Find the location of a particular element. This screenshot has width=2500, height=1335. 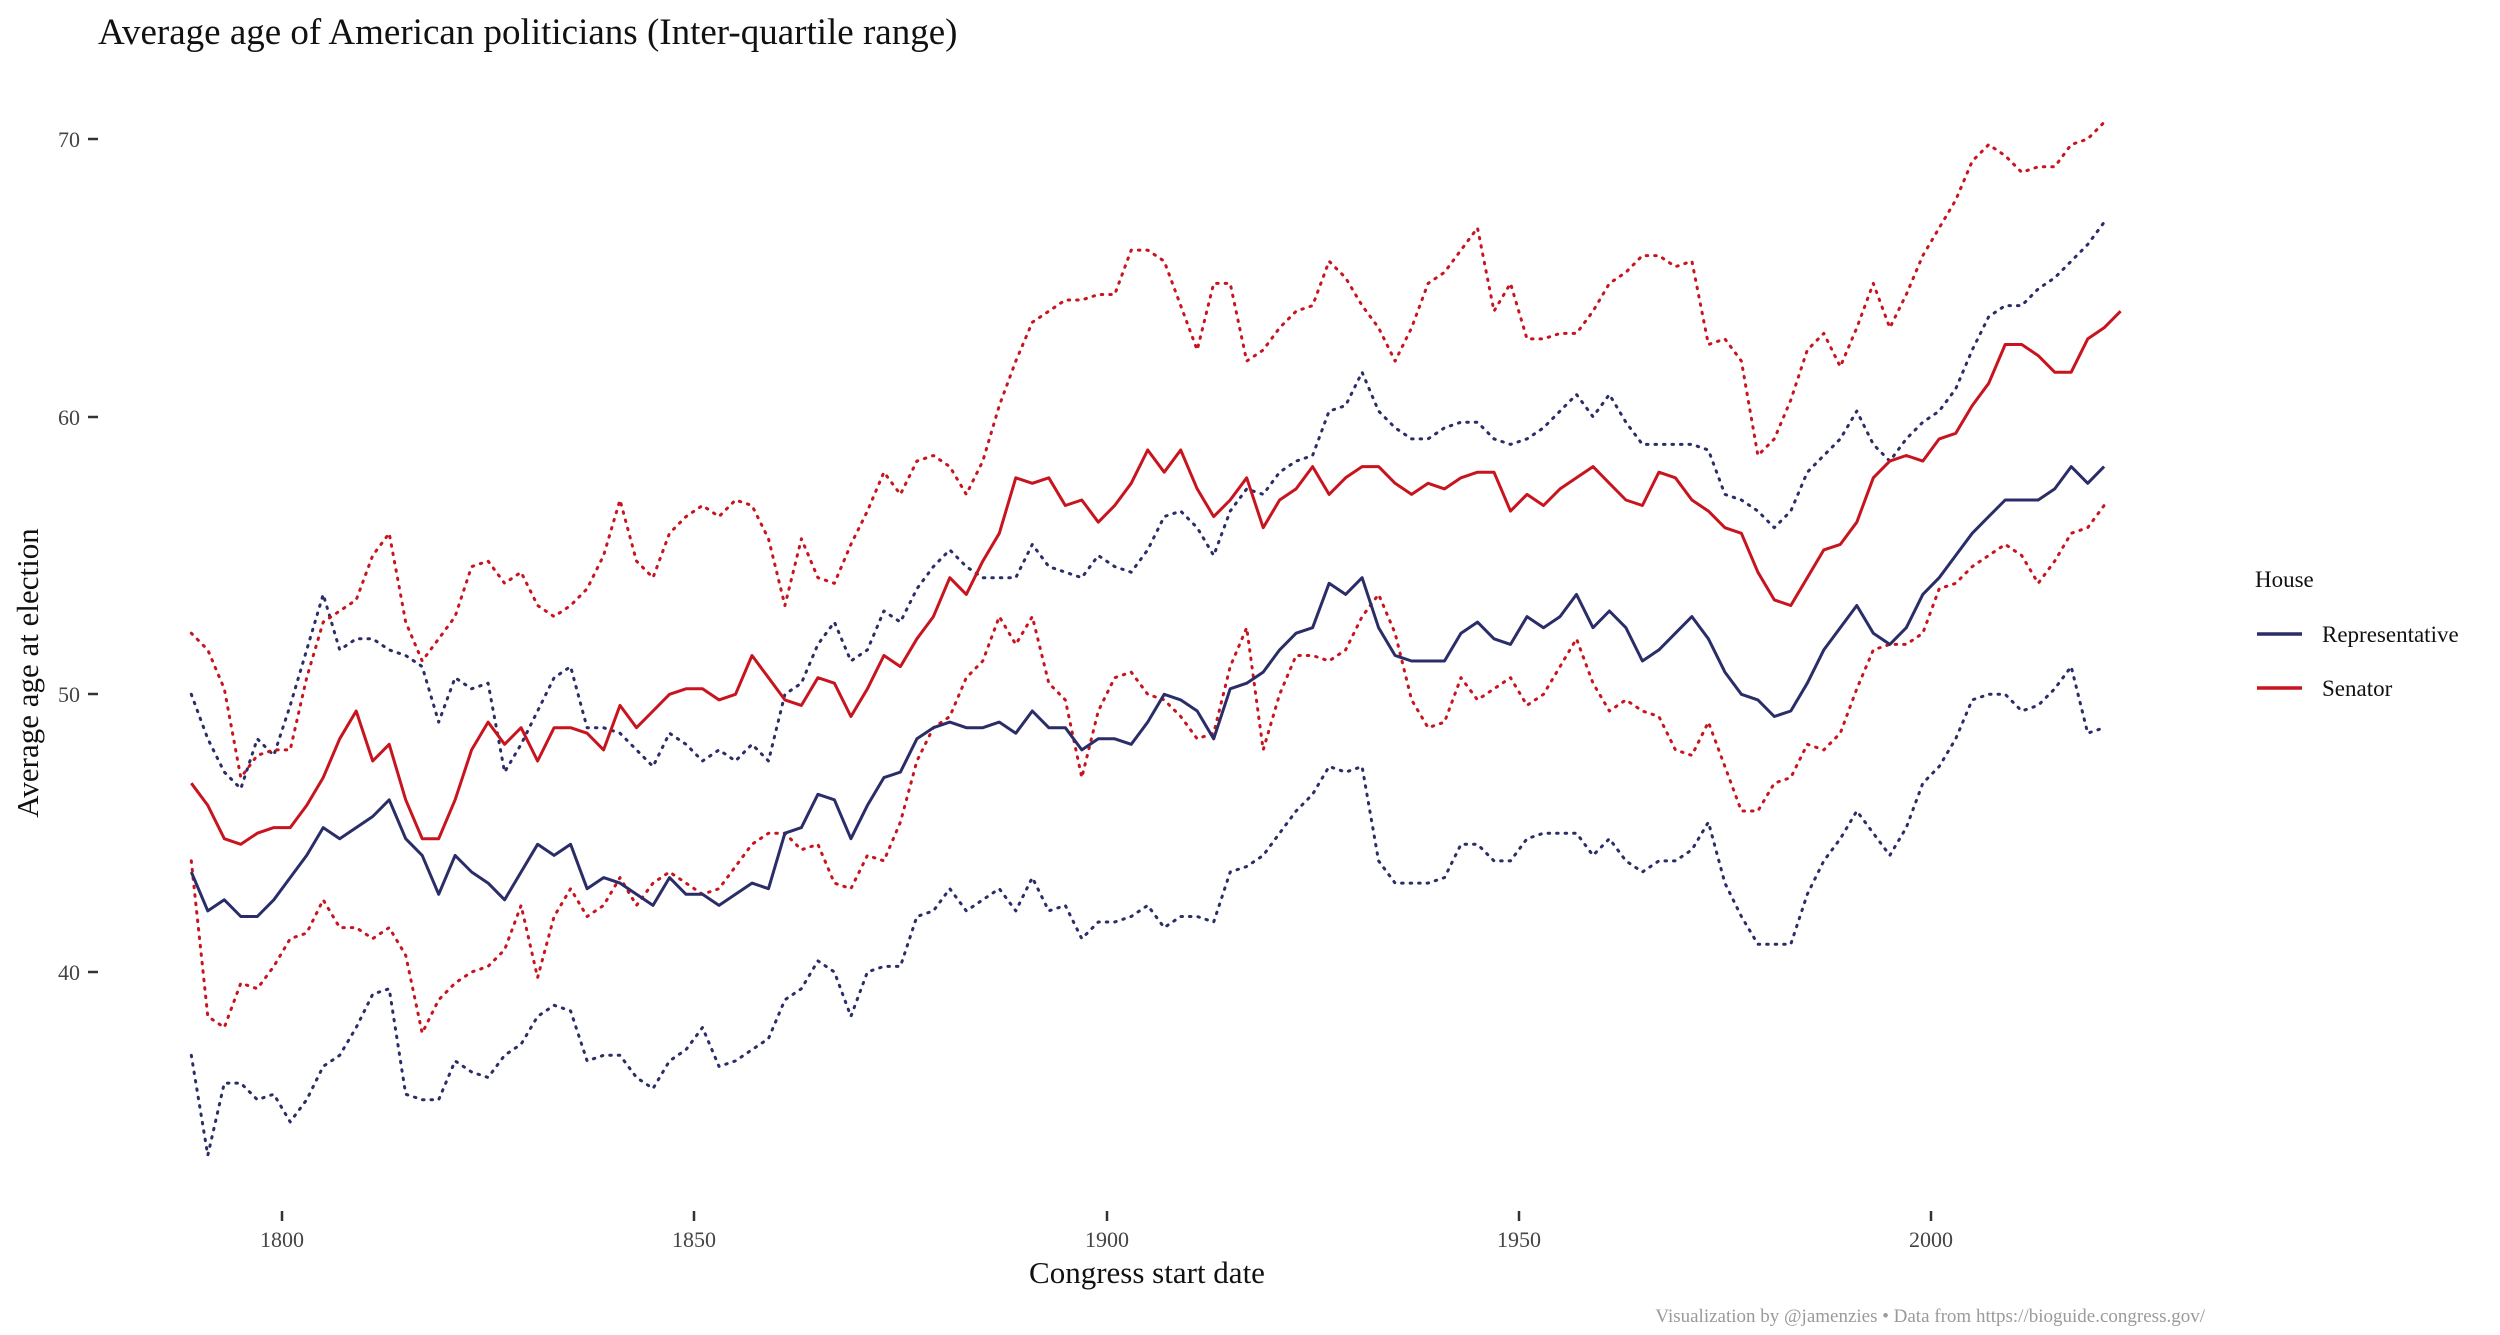

legend: House Representative Senator is located at coordinates (2357, 634).